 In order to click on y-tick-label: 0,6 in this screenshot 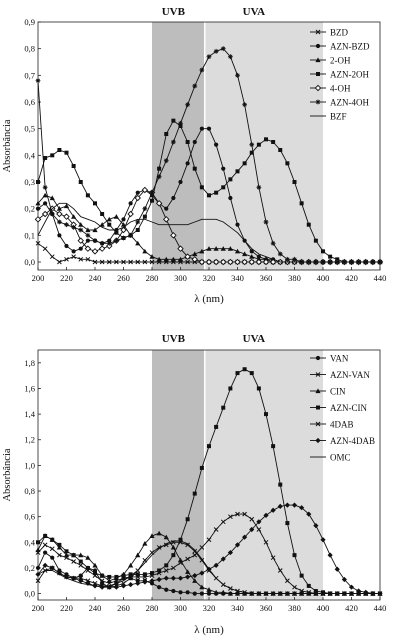, I will do `click(29, 102)`.